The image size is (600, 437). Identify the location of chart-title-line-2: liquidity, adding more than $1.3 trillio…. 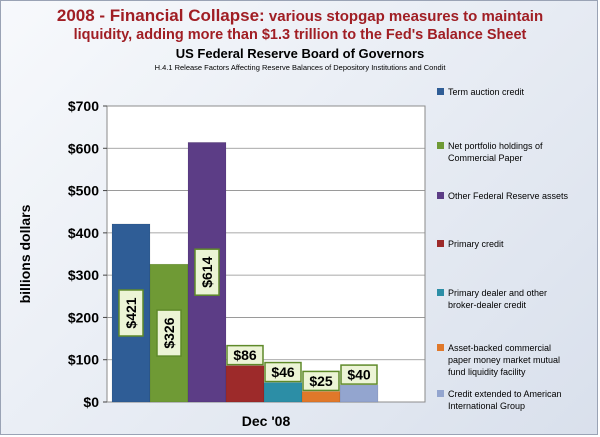
(300, 35).